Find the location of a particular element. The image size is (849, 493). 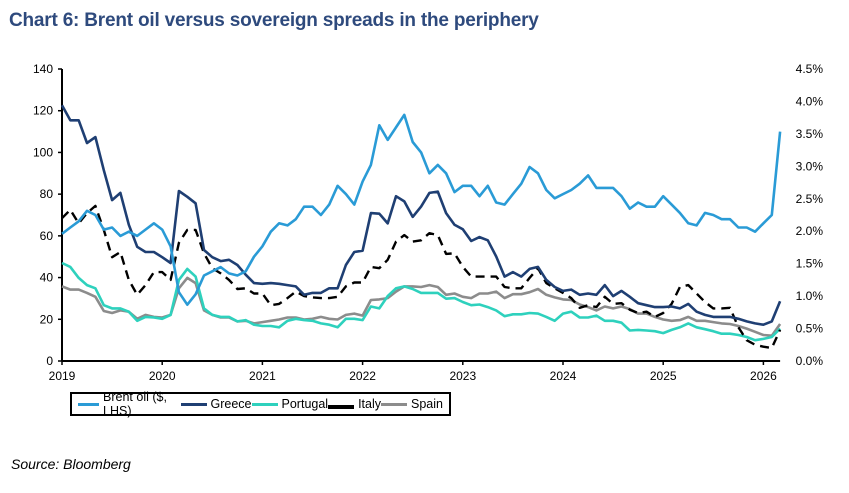

y-left-tick-label: 60 is located at coordinates (47, 236).